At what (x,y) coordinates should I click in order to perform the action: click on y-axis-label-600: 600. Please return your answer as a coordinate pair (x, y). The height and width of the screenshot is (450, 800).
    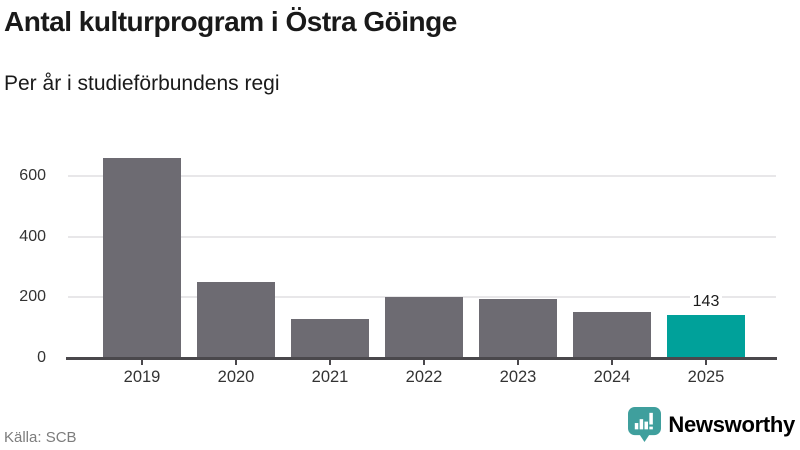
    Looking at the image, I should click on (32, 176).